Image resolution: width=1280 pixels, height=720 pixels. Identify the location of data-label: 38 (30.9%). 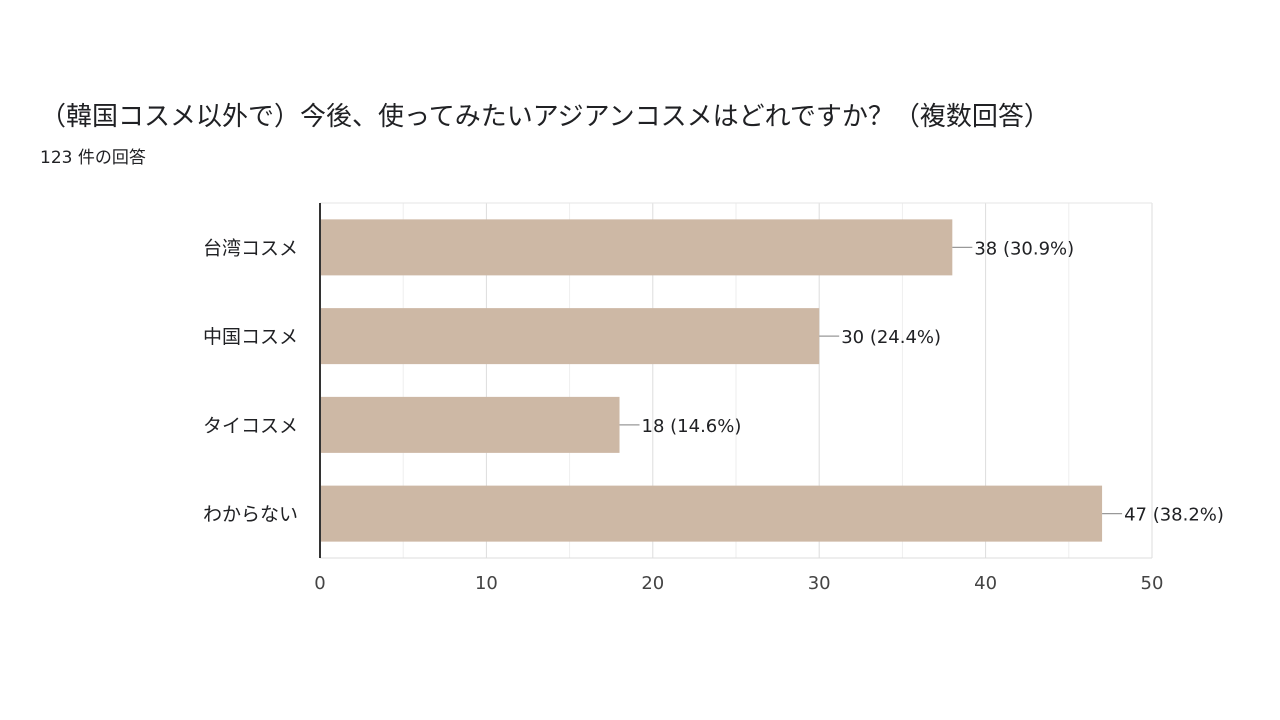
(1024, 248).